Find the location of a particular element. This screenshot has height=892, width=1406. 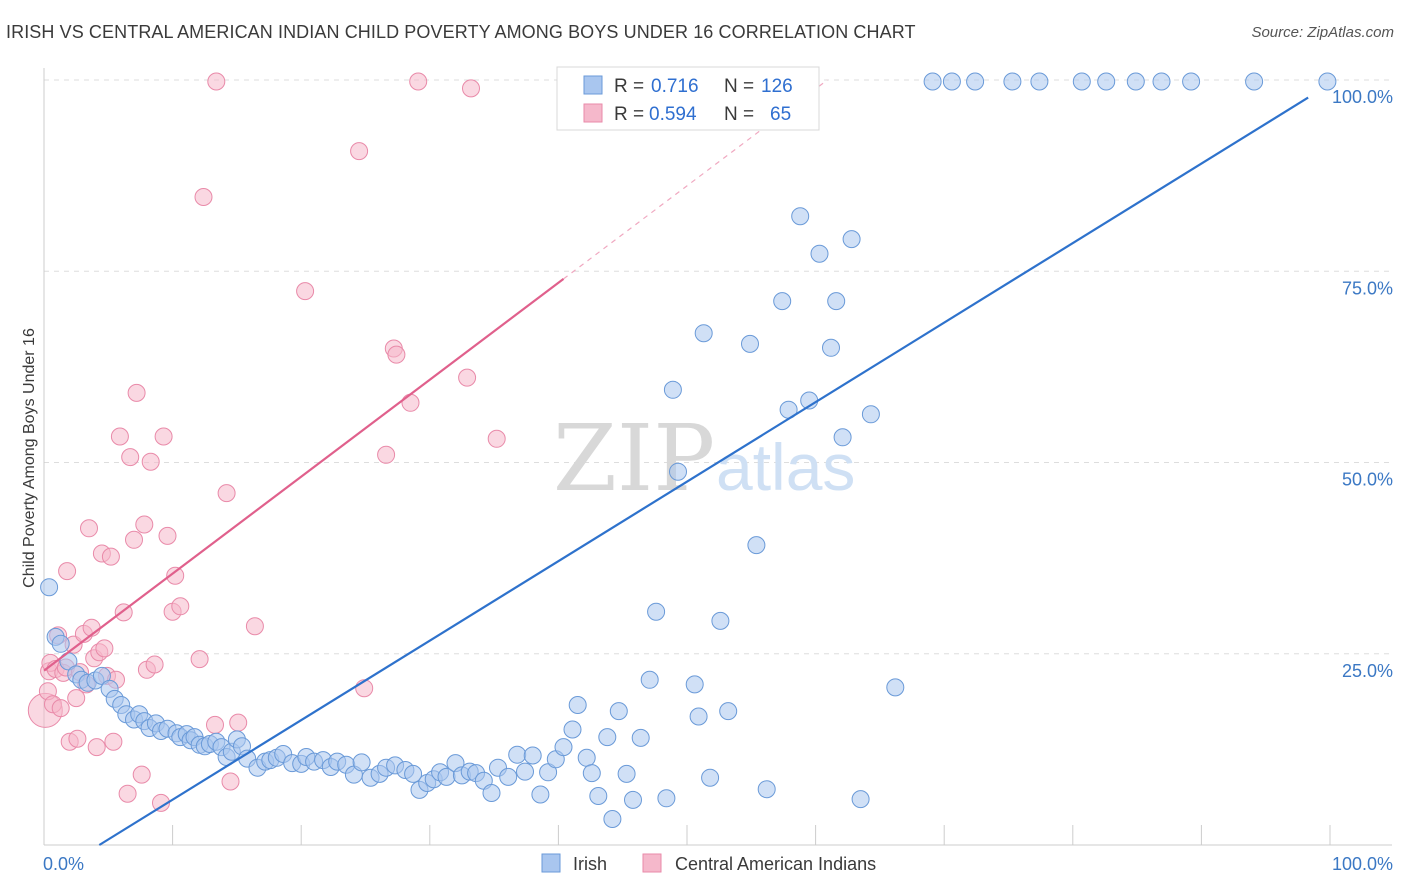

bottom-legend-label-irish: Irish is located at coordinates (590, 864).